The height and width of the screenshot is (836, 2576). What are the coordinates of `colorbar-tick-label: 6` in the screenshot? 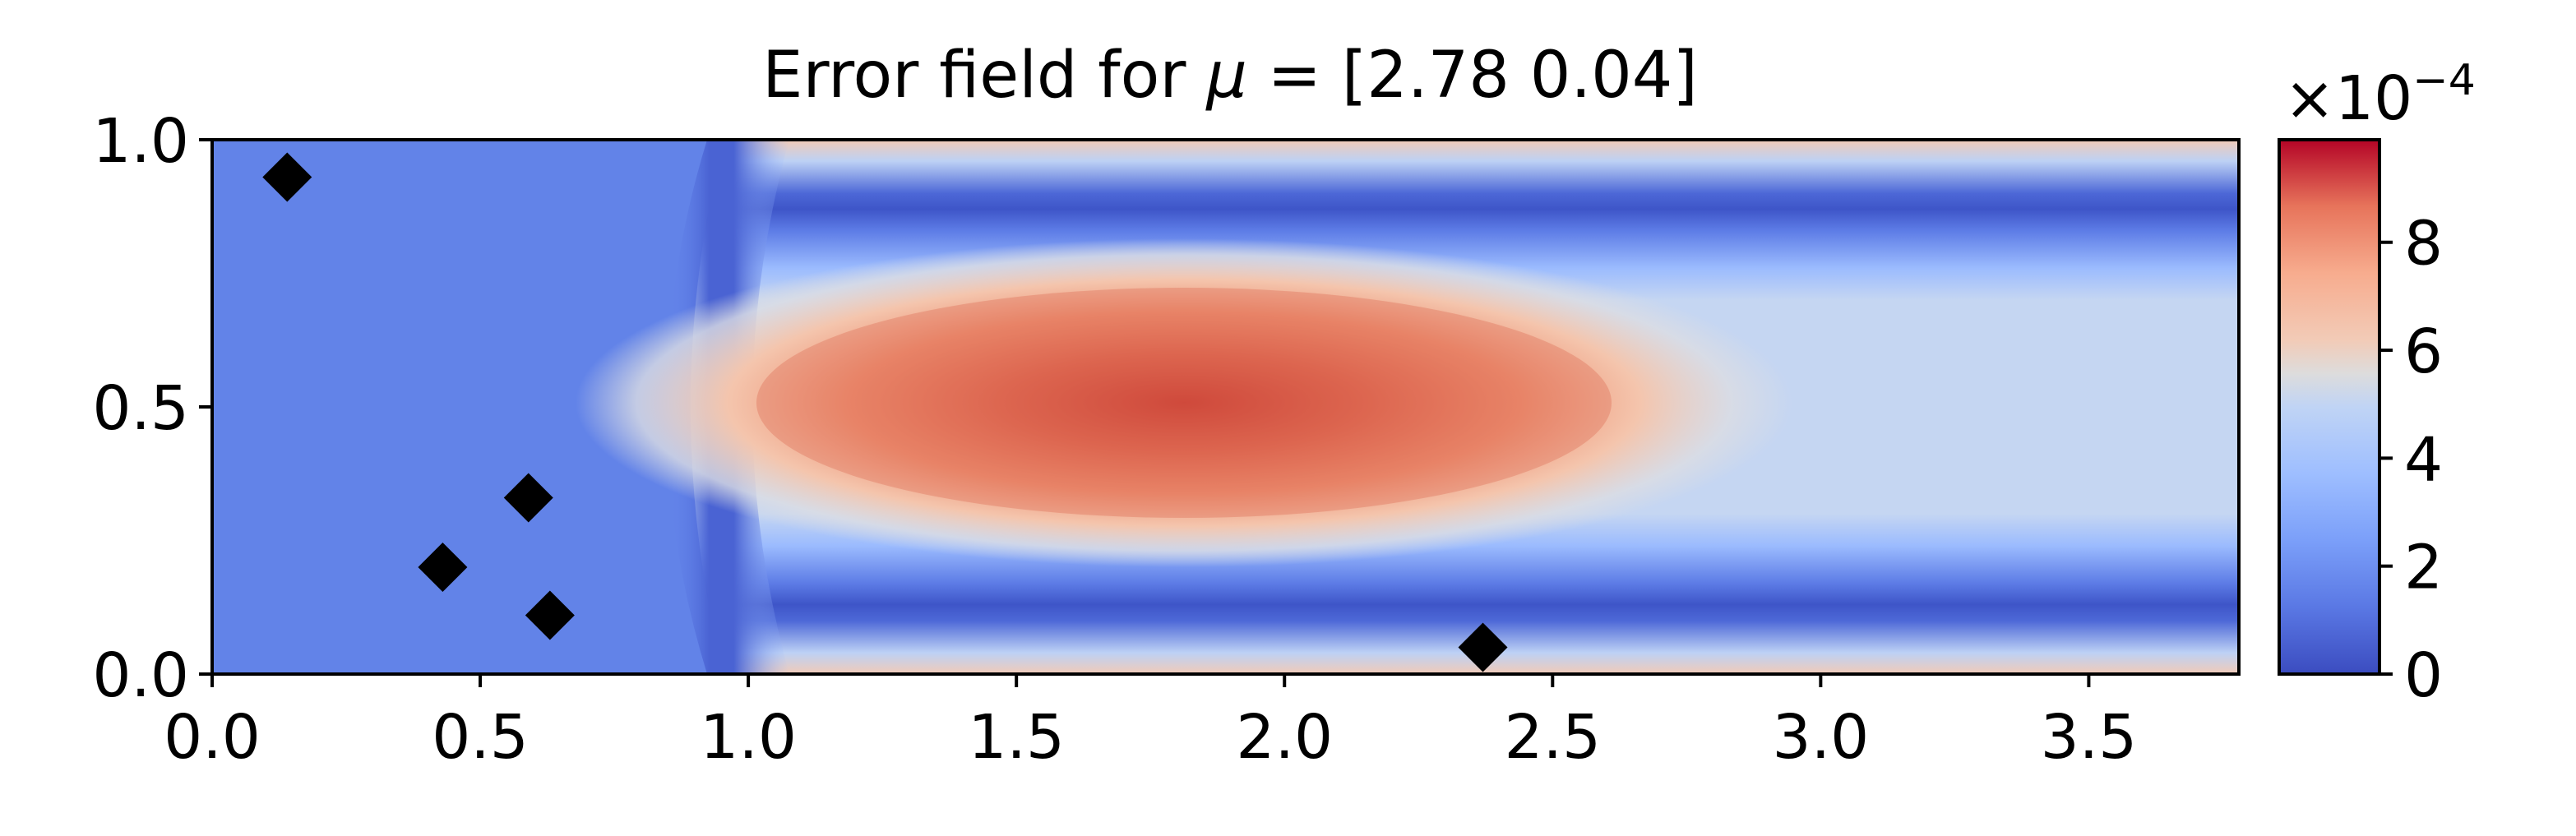 It's located at (2423, 351).